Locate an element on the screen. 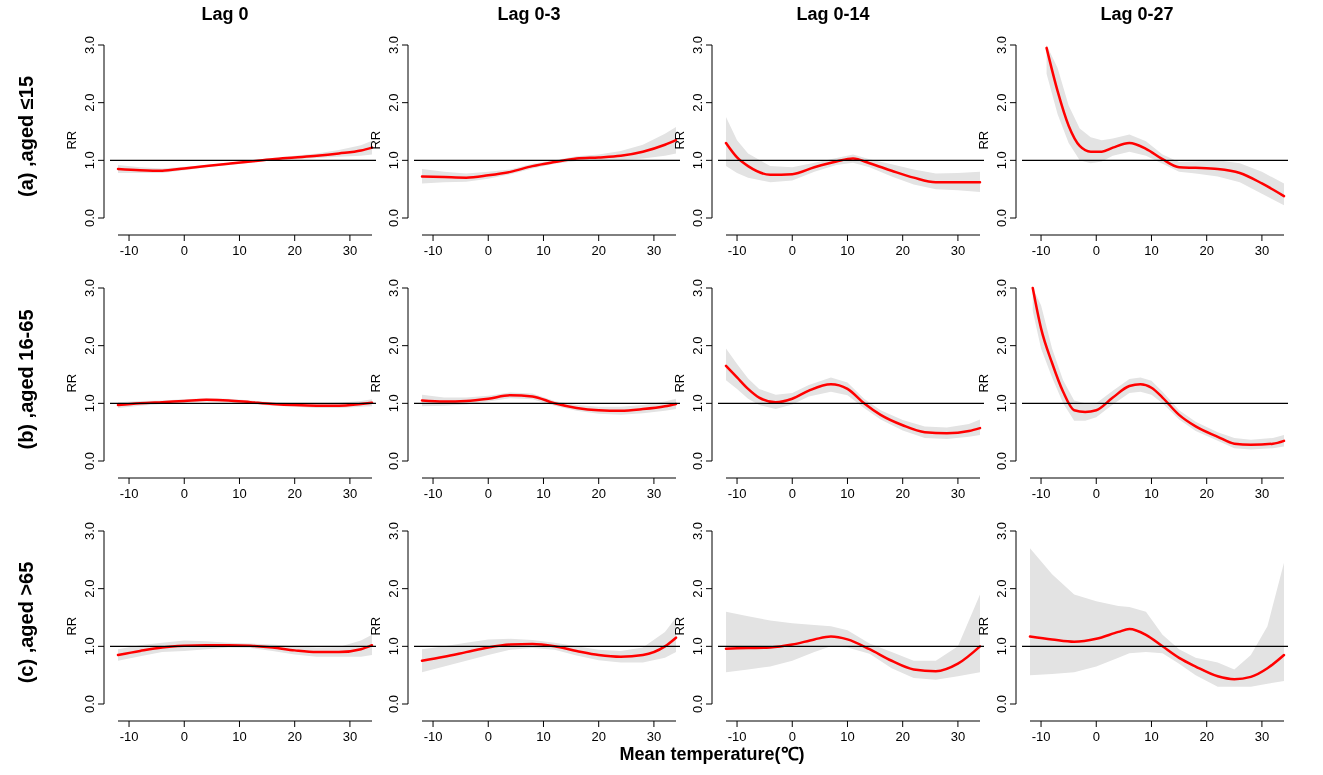 The image size is (1323, 775). text: (c) ,aged >65 is located at coordinates (26, 622).